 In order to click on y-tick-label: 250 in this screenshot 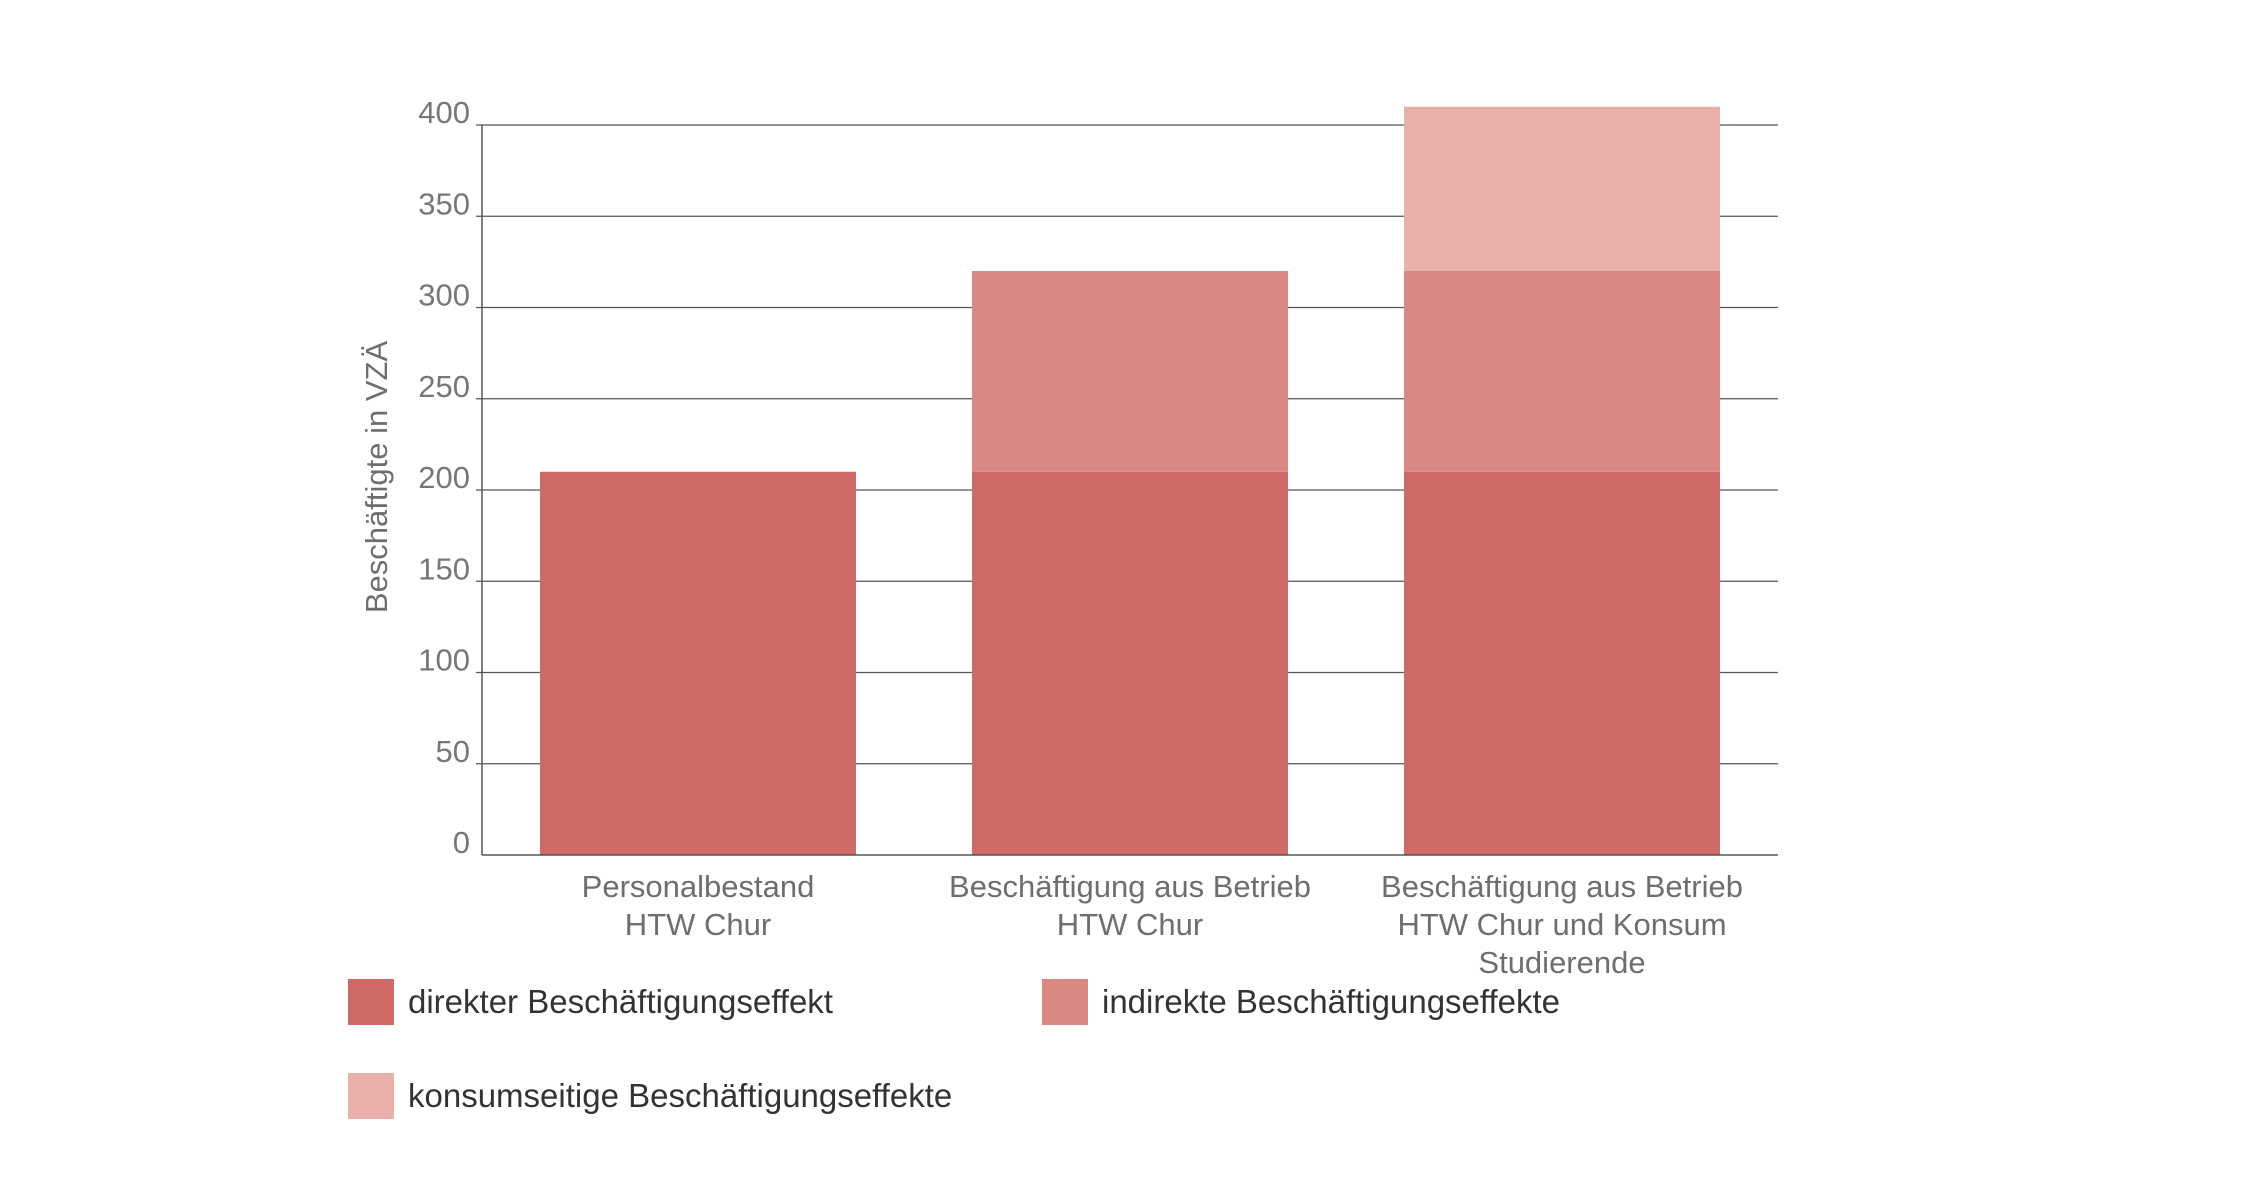, I will do `click(444, 386)`.